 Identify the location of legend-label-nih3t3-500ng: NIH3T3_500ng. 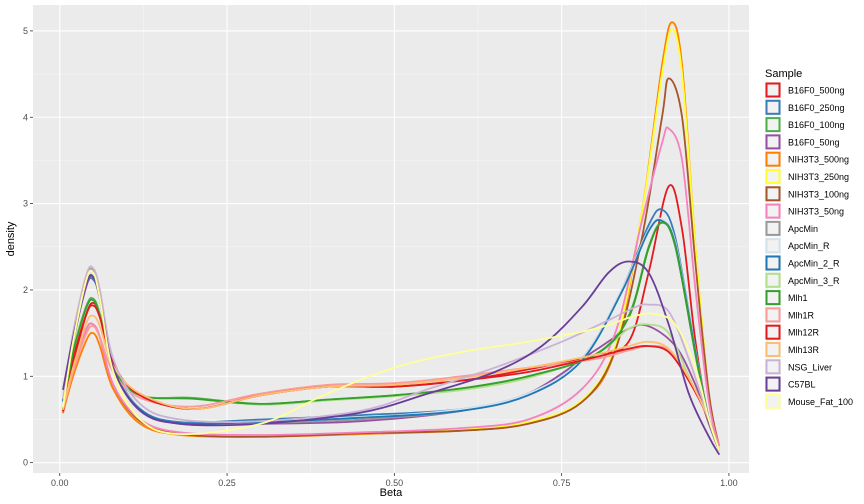
(818, 160).